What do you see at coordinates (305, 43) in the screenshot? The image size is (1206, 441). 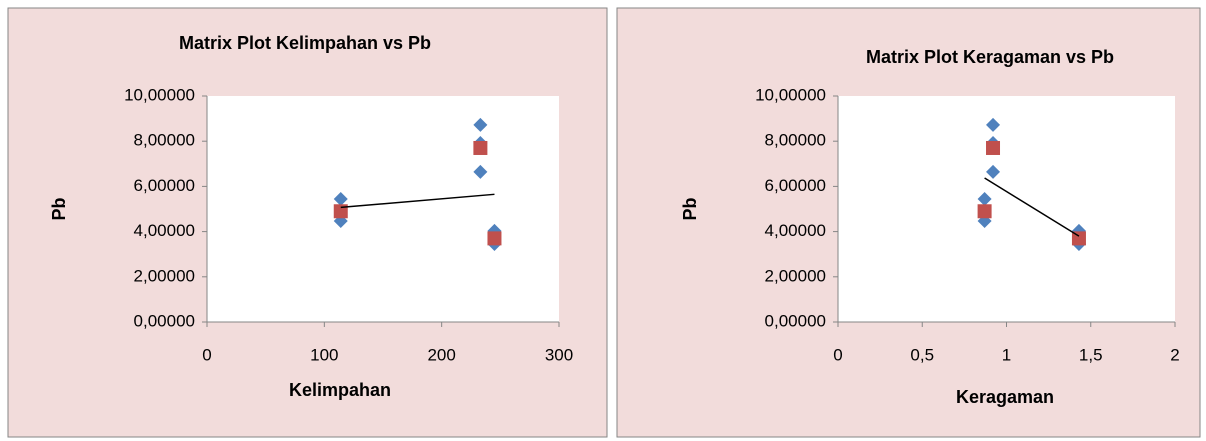 I see `chart-title: Matrix Plot Kelimpahan vs Pb` at bounding box center [305, 43].